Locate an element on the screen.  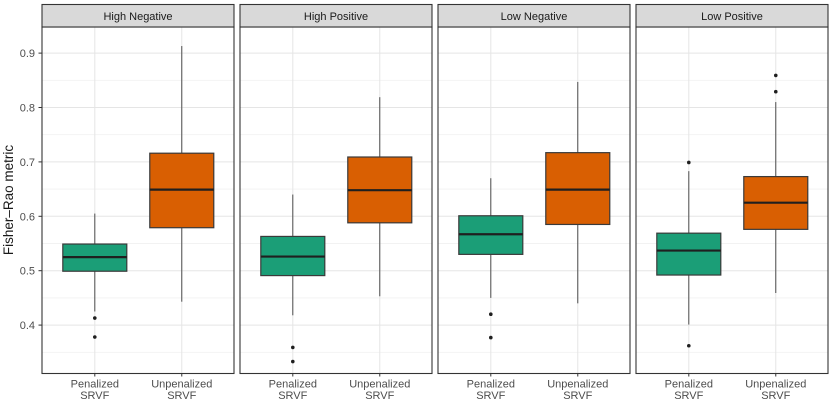
y-axis-title: Fisher–Rao metric is located at coordinates (8, 200).